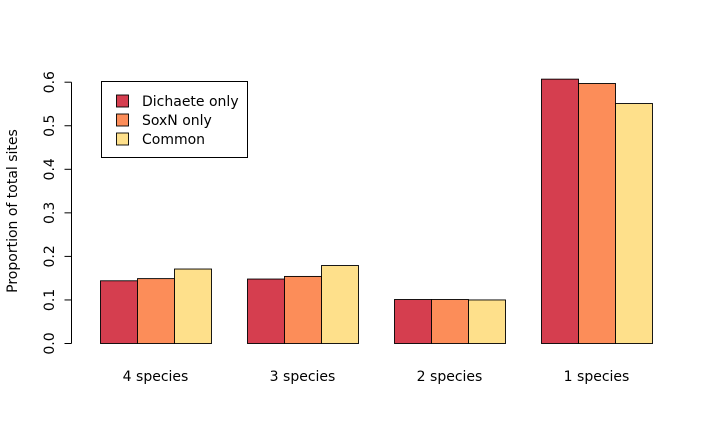 This screenshot has width=713, height=444. What do you see at coordinates (13, 211) in the screenshot?
I see `y-axis-title: Proportion of total sites` at bounding box center [13, 211].